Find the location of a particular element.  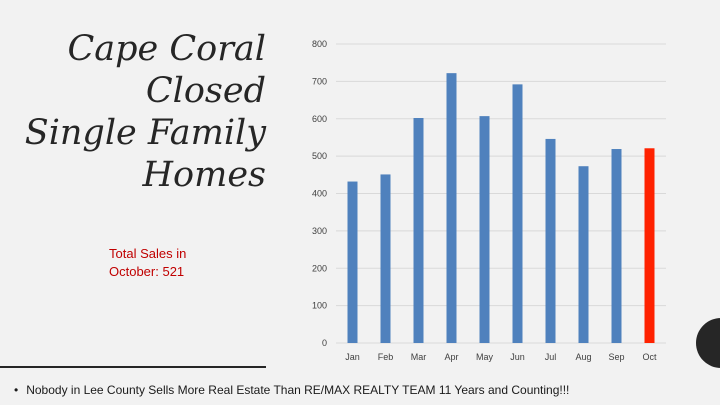

y-tick-label: 100 is located at coordinates (319, 306).